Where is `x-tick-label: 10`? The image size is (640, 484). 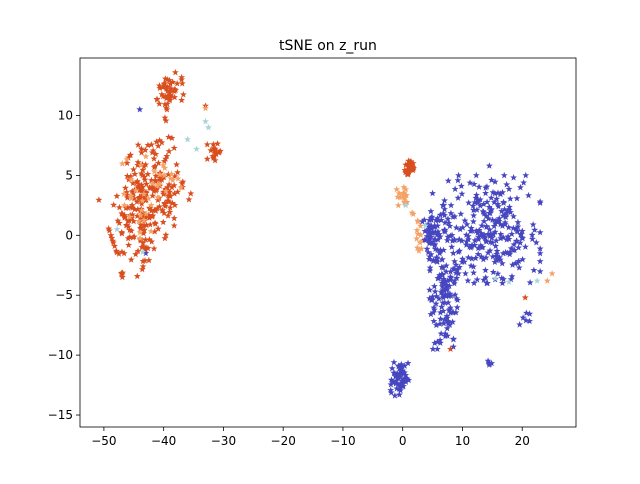
x-tick-label: 10 is located at coordinates (462, 441).